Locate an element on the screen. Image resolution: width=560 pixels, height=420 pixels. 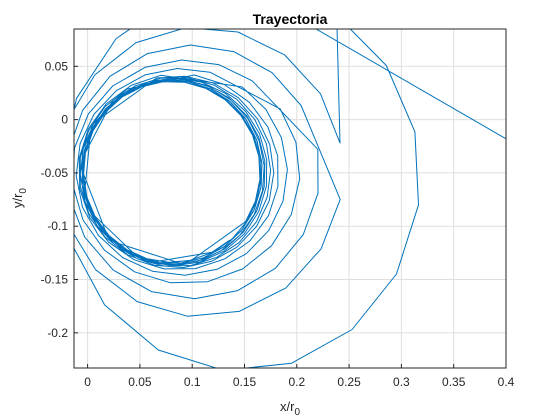
x-tick-label: 0.35 is located at coordinates (454, 382).